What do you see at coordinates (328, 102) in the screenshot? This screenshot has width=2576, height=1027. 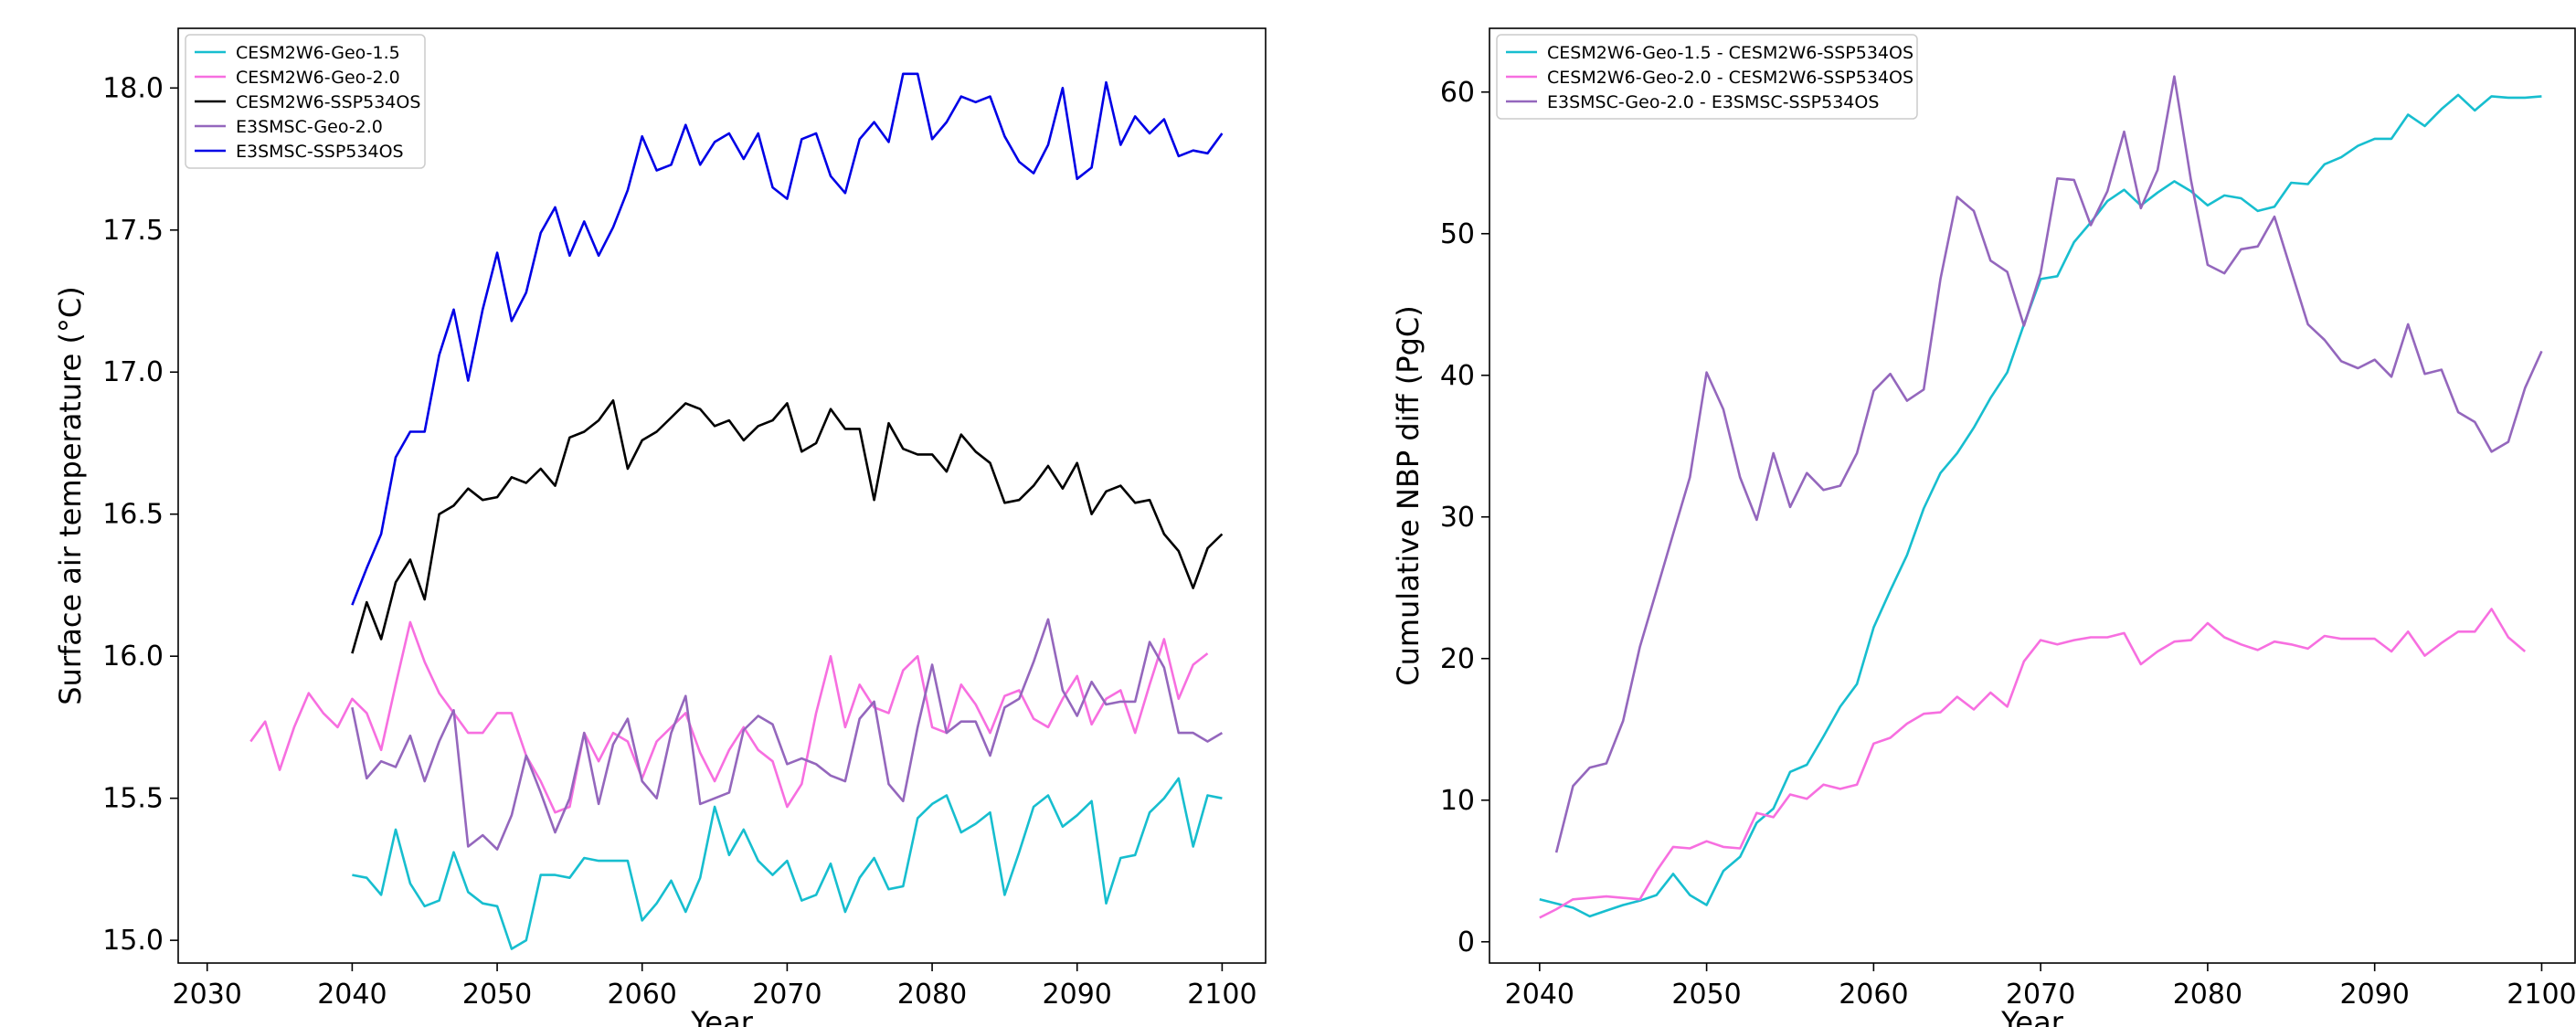 I see `legend-label: CESM2W6-SSP534OS` at bounding box center [328, 102].